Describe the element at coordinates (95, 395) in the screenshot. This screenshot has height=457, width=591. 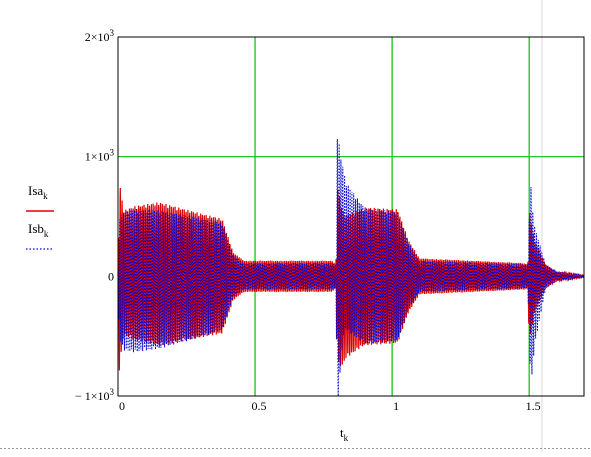
I see `y-tick-label-3: − 1×103` at that location.